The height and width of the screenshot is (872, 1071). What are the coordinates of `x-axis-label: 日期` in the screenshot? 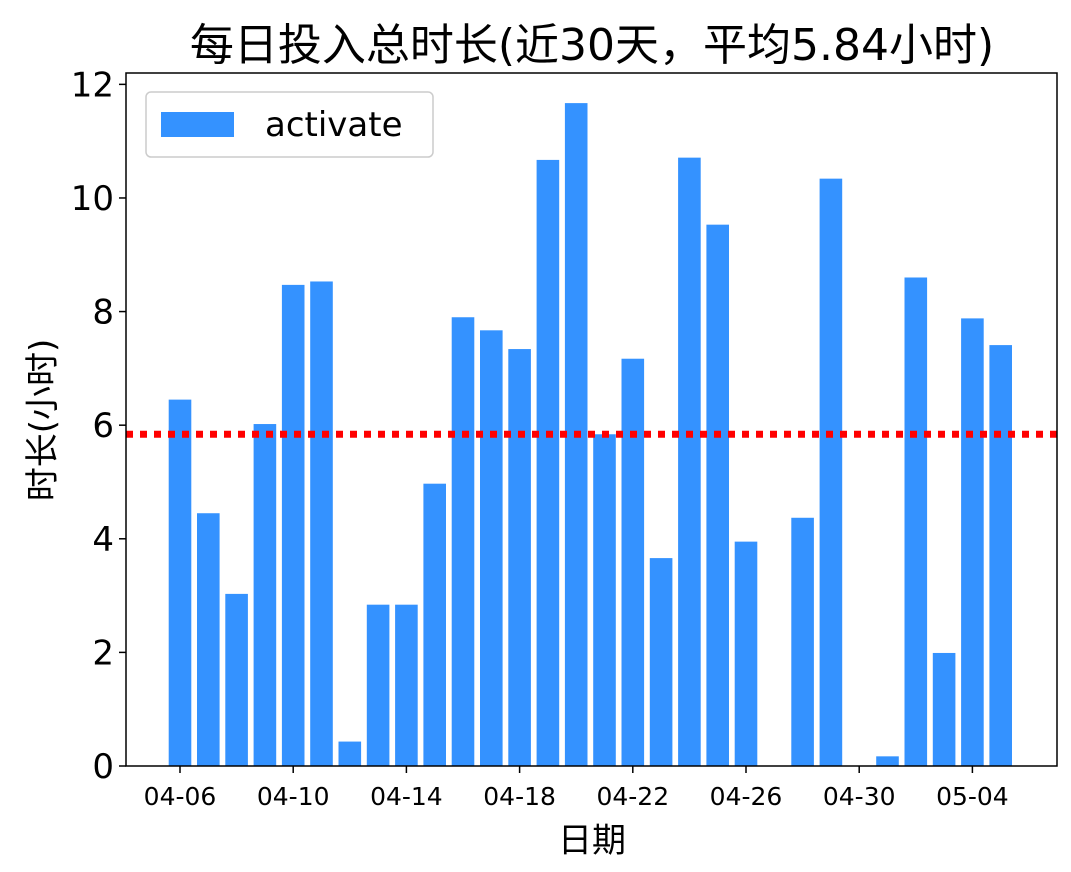 It's located at (592, 841).